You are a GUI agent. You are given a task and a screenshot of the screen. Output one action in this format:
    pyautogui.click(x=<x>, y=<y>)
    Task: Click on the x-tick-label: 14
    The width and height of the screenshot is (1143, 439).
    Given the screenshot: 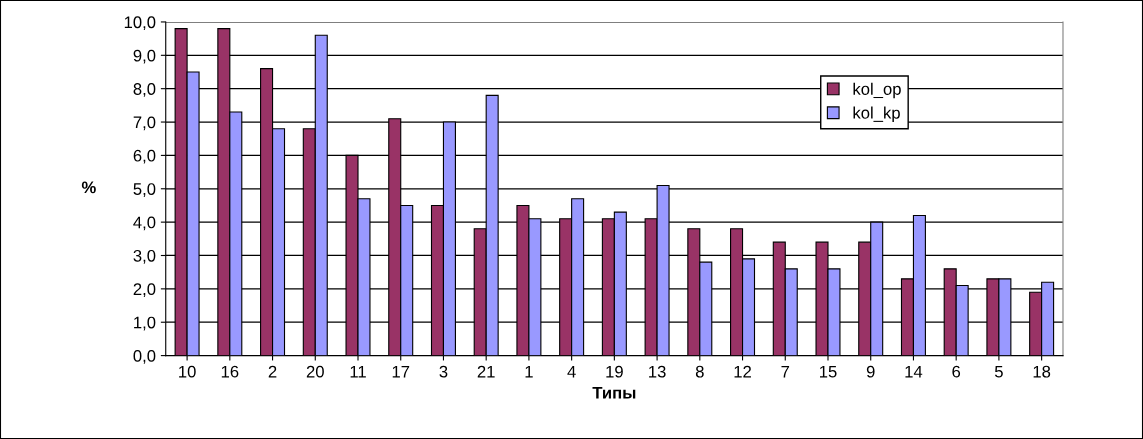 What is the action you would take?
    pyautogui.click(x=914, y=371)
    